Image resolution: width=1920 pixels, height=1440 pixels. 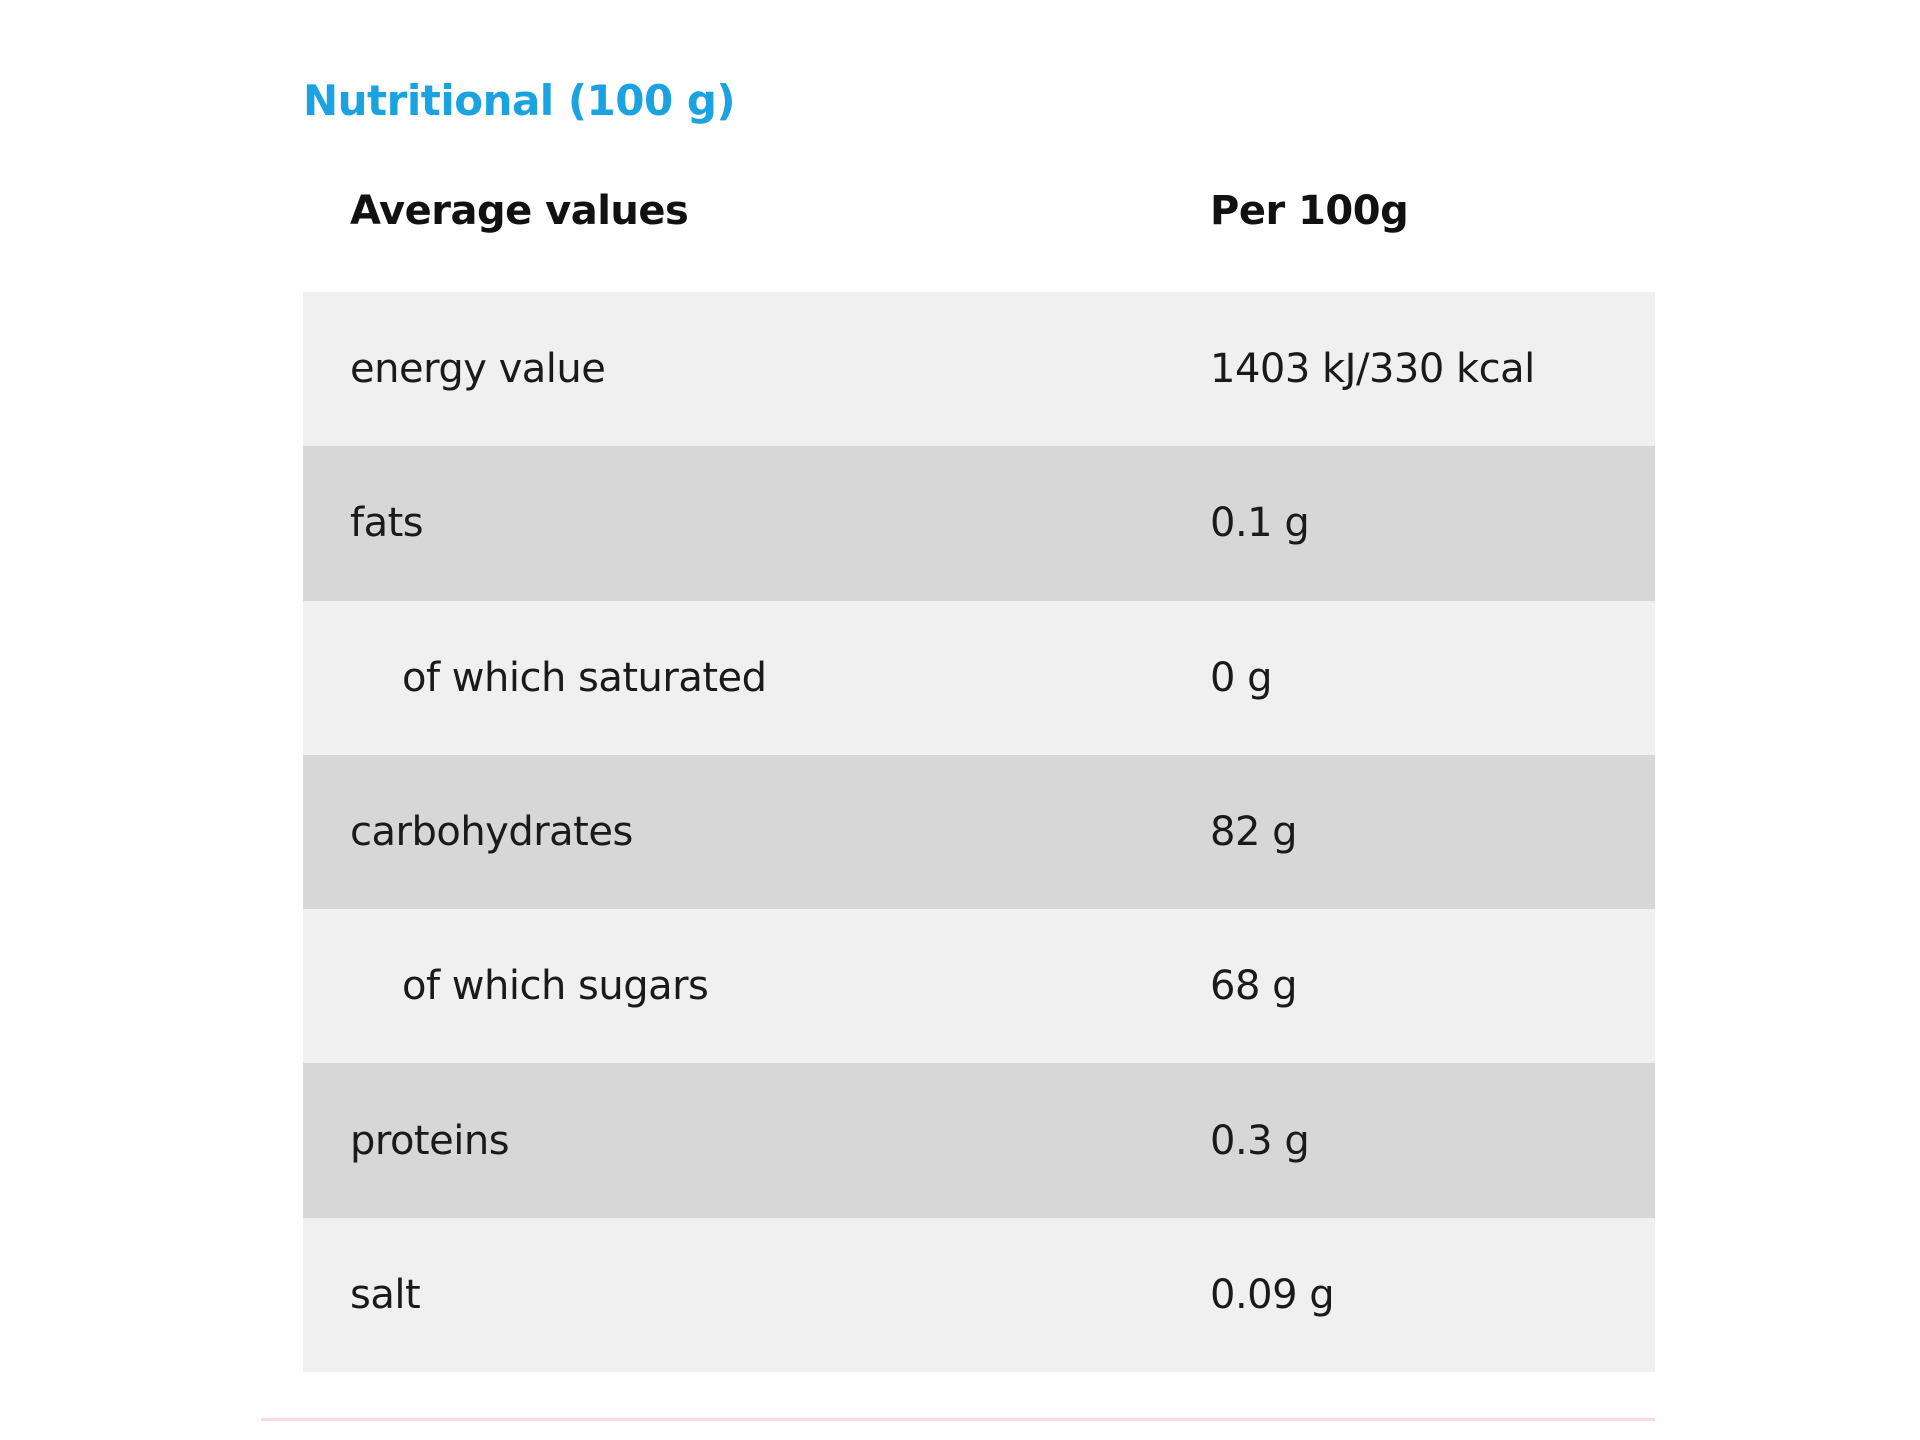 I want to click on nutrient-value: 0 g, so click(x=1241, y=677).